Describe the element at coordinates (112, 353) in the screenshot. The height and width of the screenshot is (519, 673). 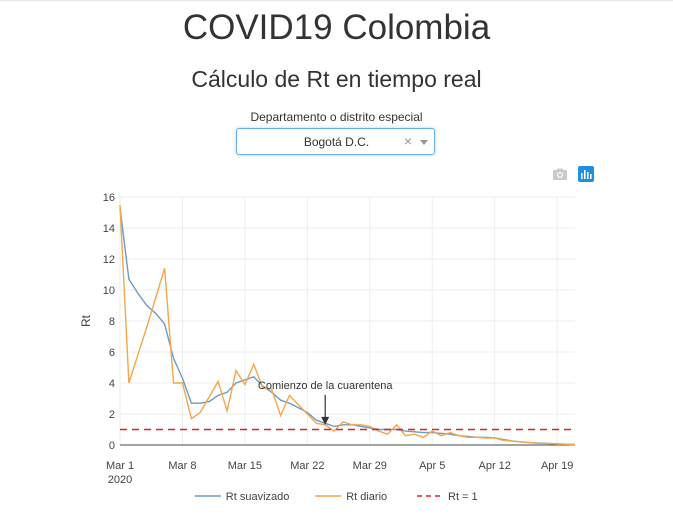
I see `y-tick-label: 6` at that location.